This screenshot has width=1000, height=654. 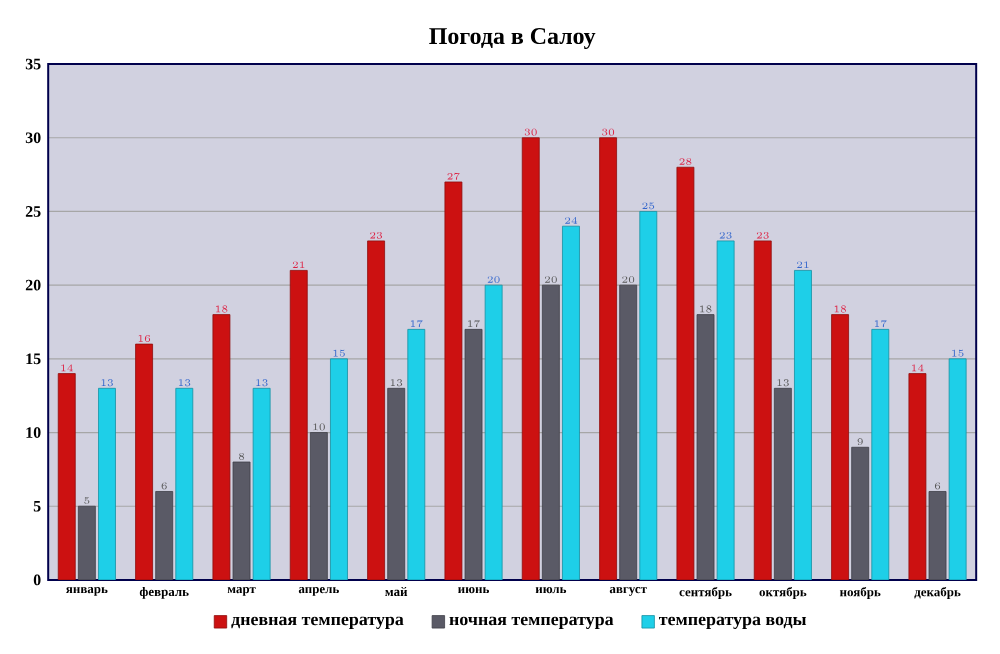 I want to click on legend-label: температура воды, so click(x=732, y=622).